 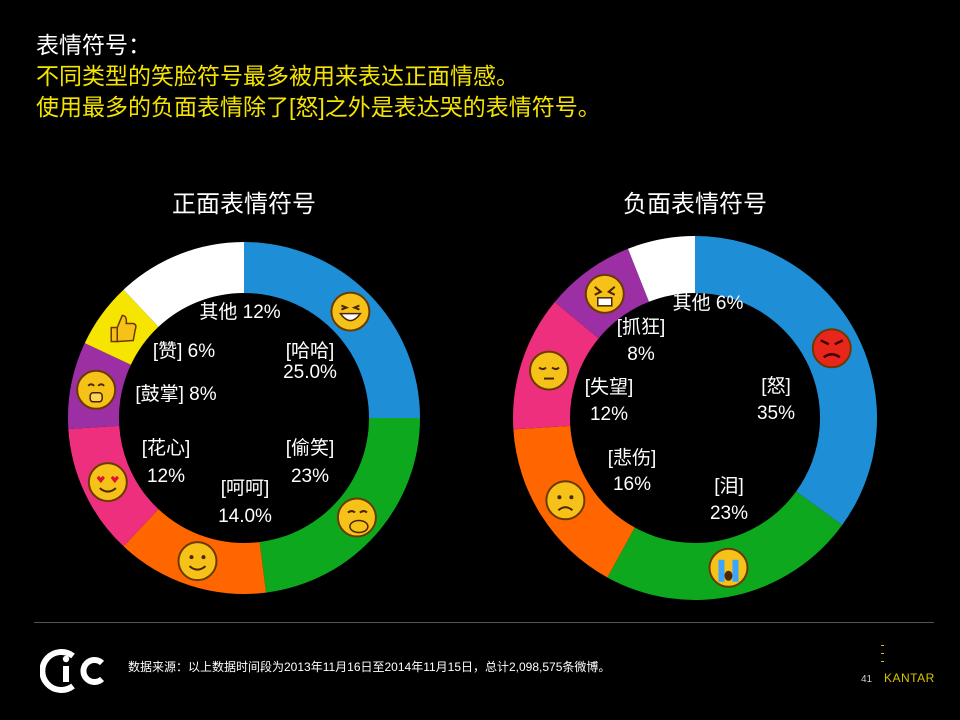 I want to click on thumbs-up-icon, so click(x=123, y=328).